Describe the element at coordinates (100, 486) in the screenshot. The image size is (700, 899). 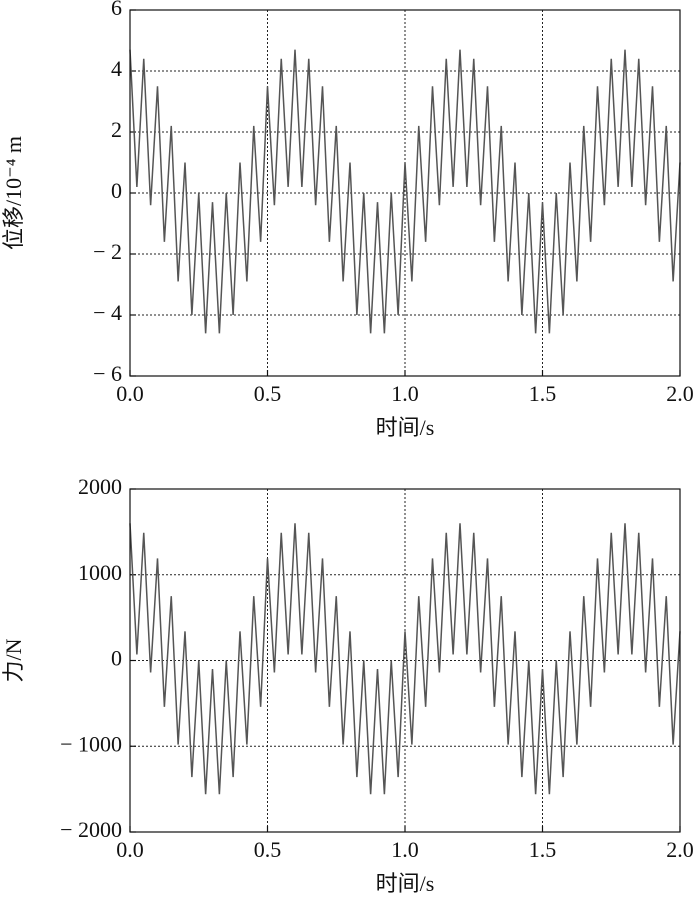
I see `y-tick-label: 2000` at that location.